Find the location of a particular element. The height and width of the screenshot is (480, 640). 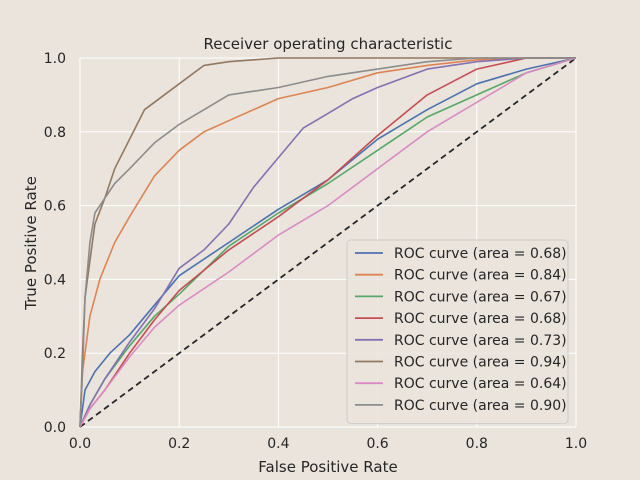

legend-entry-label: ROC curve (area = 0.73) is located at coordinates (480, 341).